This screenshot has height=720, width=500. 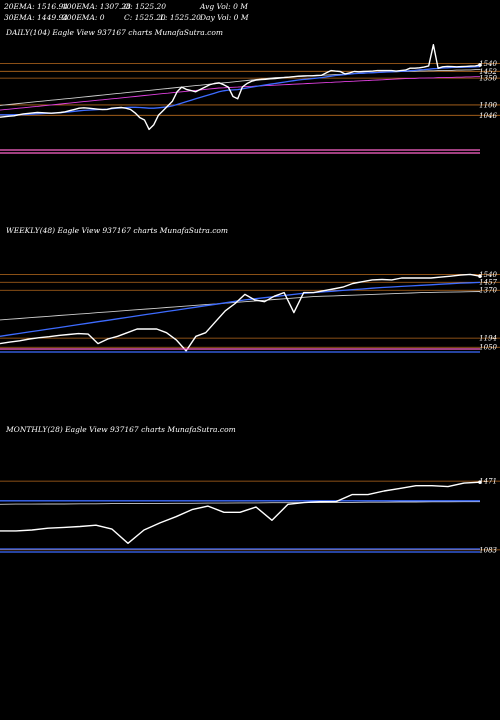 What do you see at coordinates (488, 283) in the screenshot?
I see `weekly-level-label: 1457` at bounding box center [488, 283].